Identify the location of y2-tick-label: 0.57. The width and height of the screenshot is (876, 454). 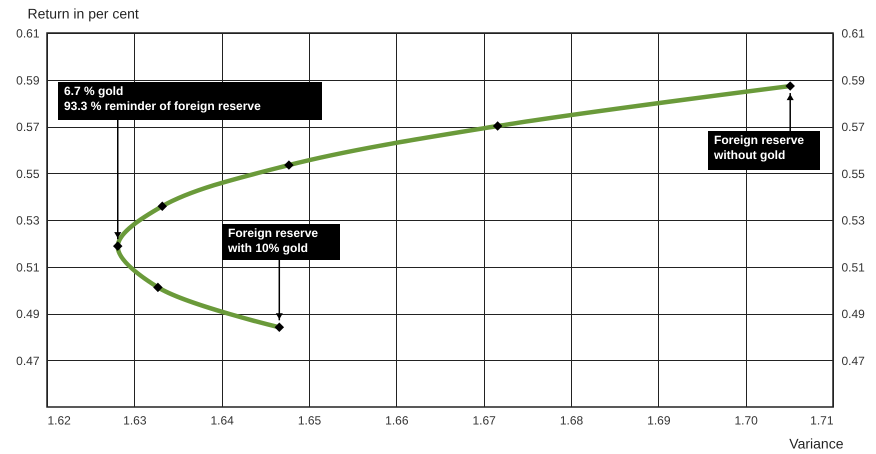
(854, 127).